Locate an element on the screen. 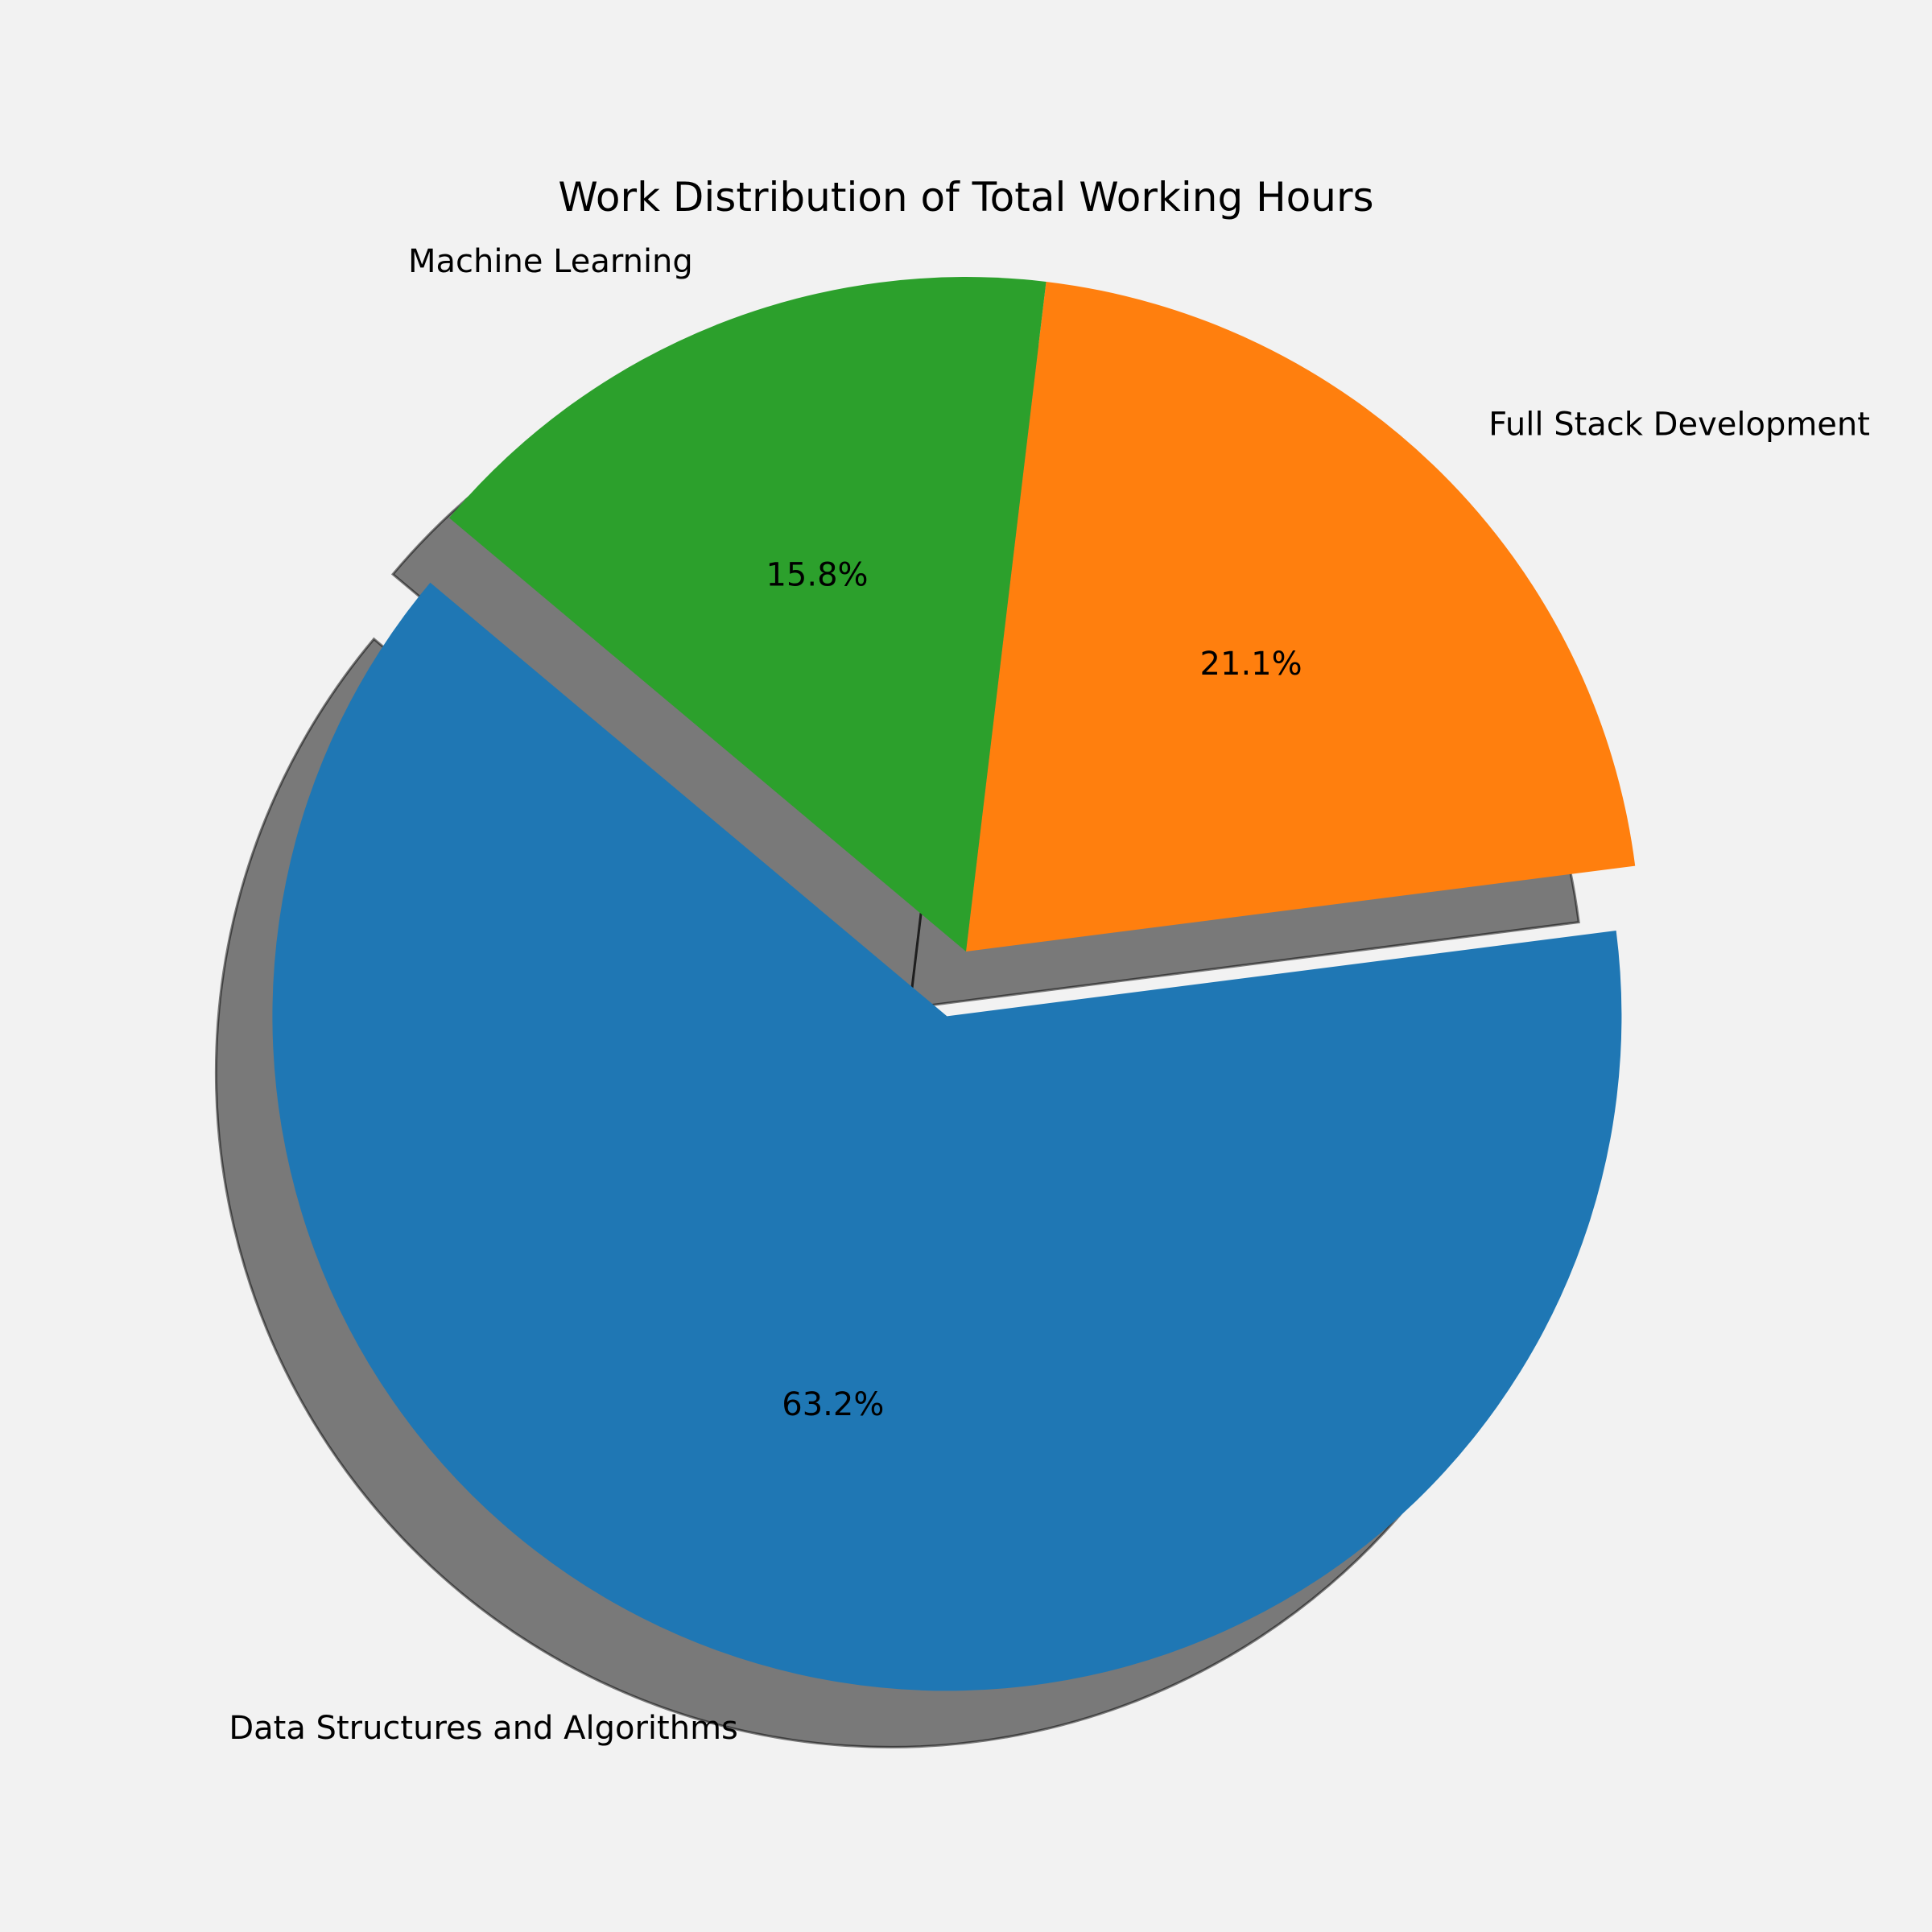 This screenshot has height=1932, width=1932. slice-percent-data-structures-and-algorithms: 63.2% is located at coordinates (833, 1404).